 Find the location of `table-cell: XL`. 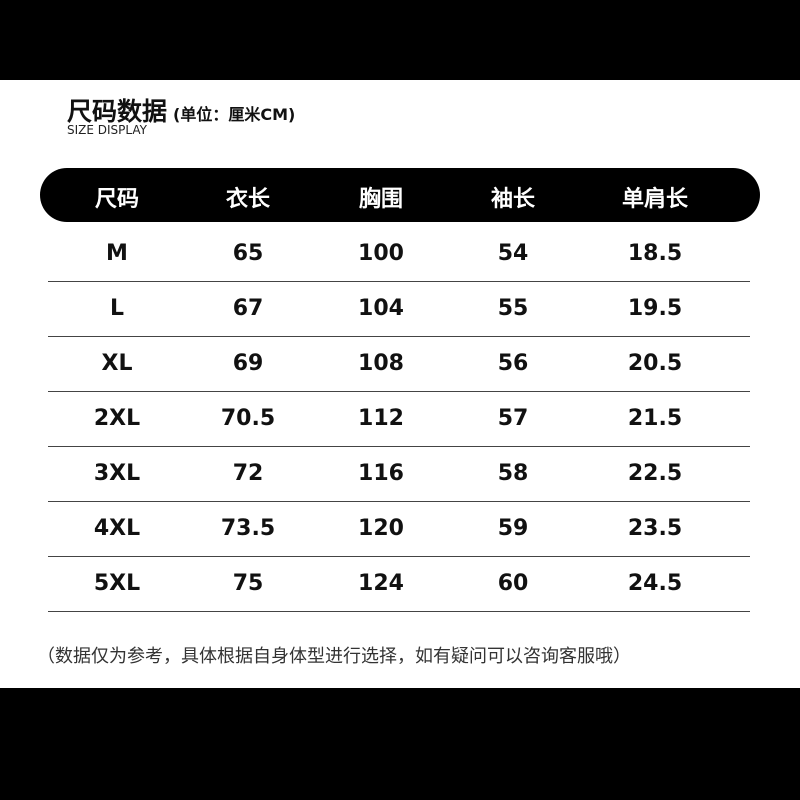

table-cell: XL is located at coordinates (117, 363).